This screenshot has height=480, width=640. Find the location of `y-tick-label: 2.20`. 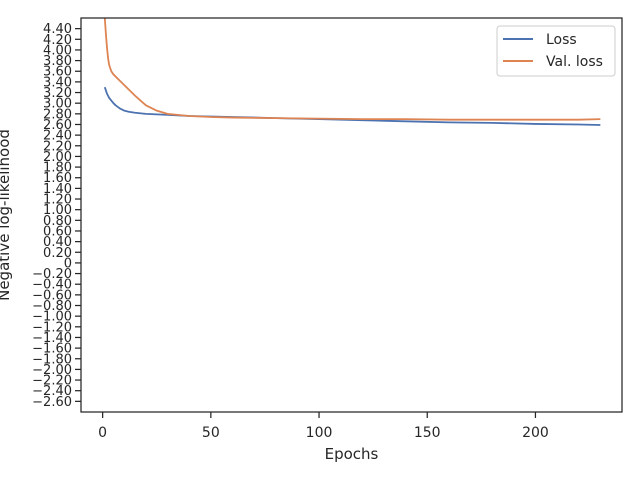

y-tick-label: 2.20 is located at coordinates (57, 146).